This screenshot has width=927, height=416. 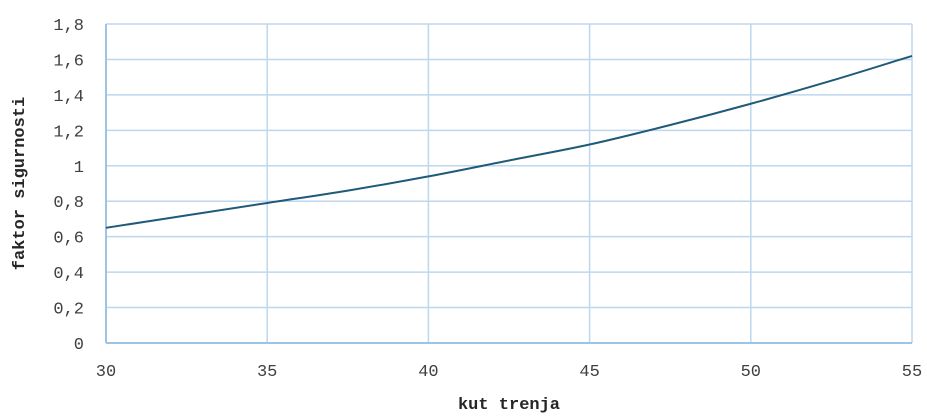 What do you see at coordinates (589, 372) in the screenshot?
I see `x-tick-label: 45` at bounding box center [589, 372].